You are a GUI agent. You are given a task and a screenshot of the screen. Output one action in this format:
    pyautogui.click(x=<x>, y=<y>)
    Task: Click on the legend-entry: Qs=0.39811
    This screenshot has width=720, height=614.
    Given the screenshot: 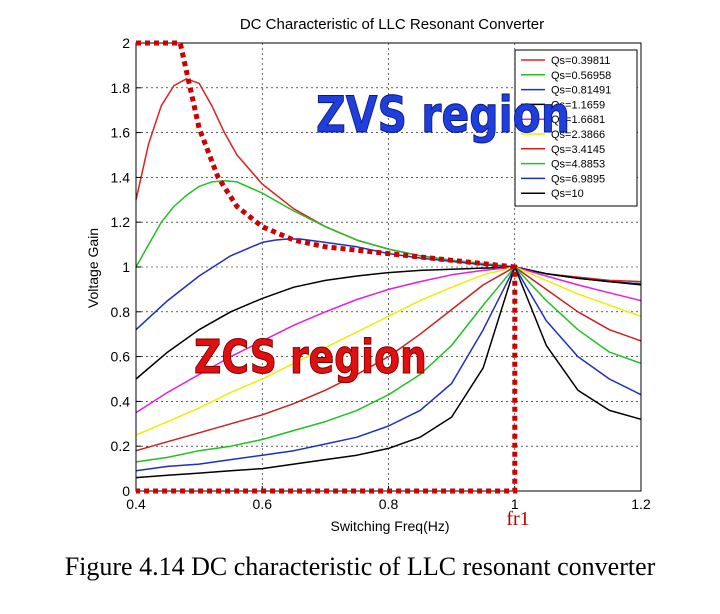 What is the action you would take?
    pyautogui.click(x=580, y=61)
    